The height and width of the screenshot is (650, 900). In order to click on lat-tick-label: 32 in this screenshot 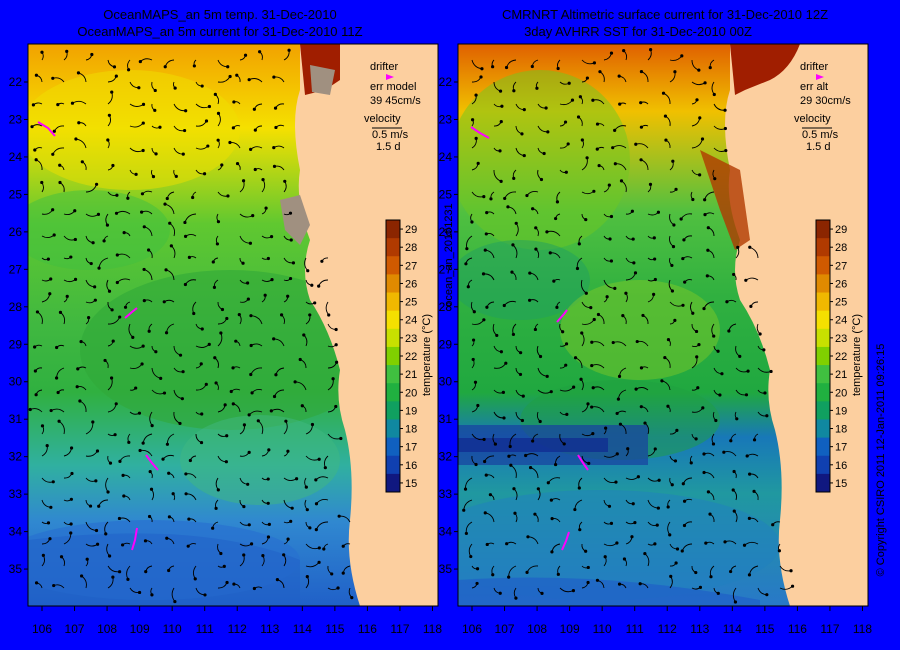, I will do `click(446, 457)`.